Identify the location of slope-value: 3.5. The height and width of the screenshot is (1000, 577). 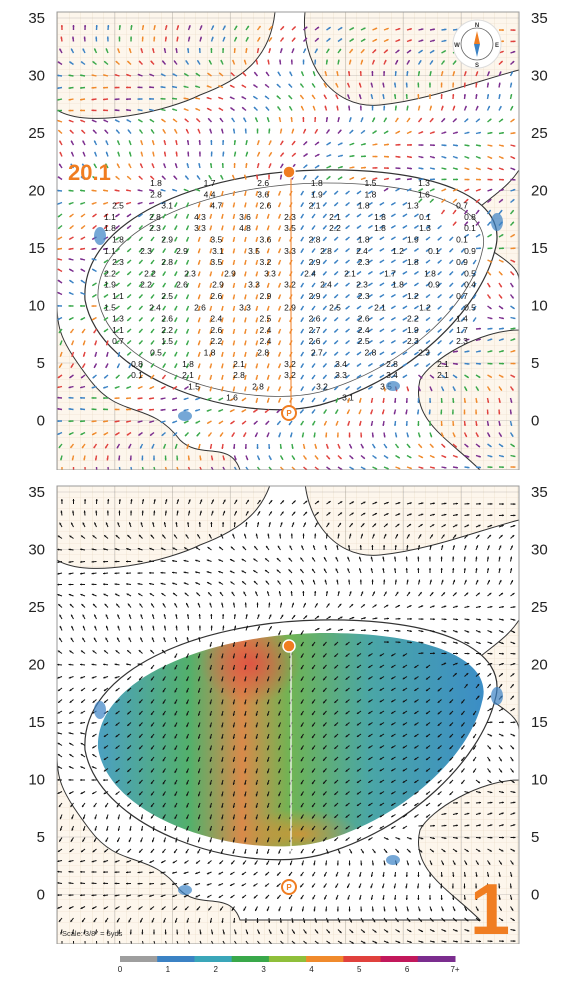
(290, 228).